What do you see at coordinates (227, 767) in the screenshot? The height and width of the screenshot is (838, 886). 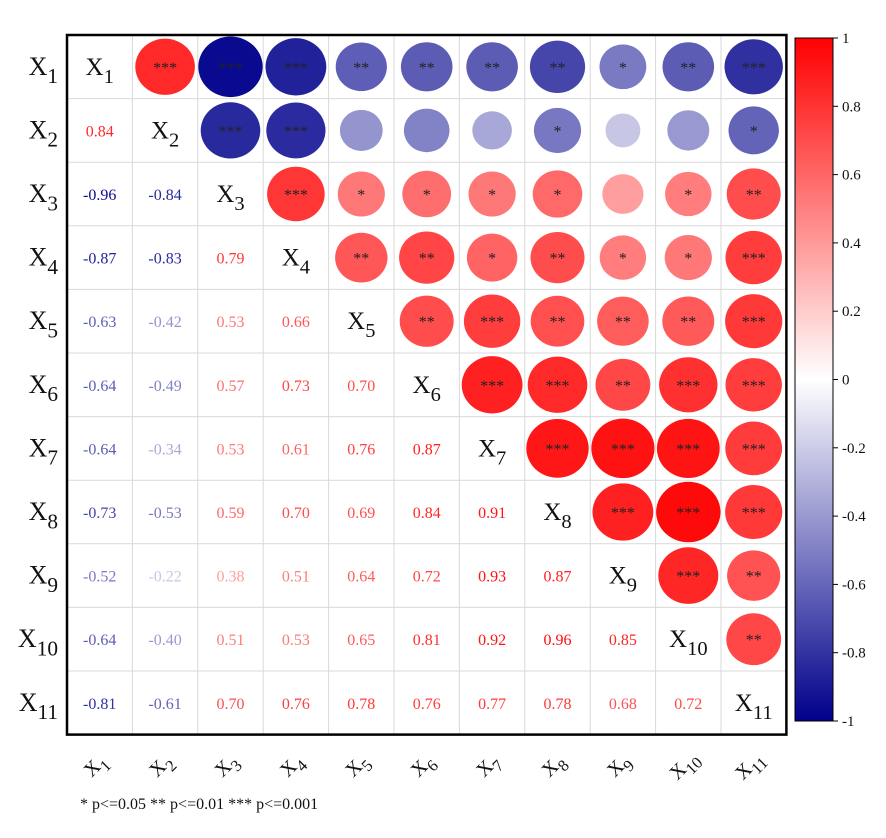 I see `column-label: X3` at bounding box center [227, 767].